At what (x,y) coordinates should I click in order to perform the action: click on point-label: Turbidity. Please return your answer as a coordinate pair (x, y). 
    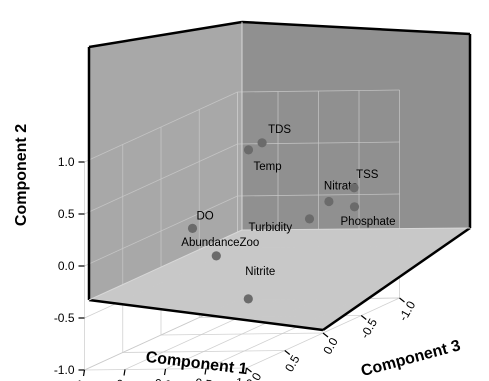
    Looking at the image, I should click on (271, 228).